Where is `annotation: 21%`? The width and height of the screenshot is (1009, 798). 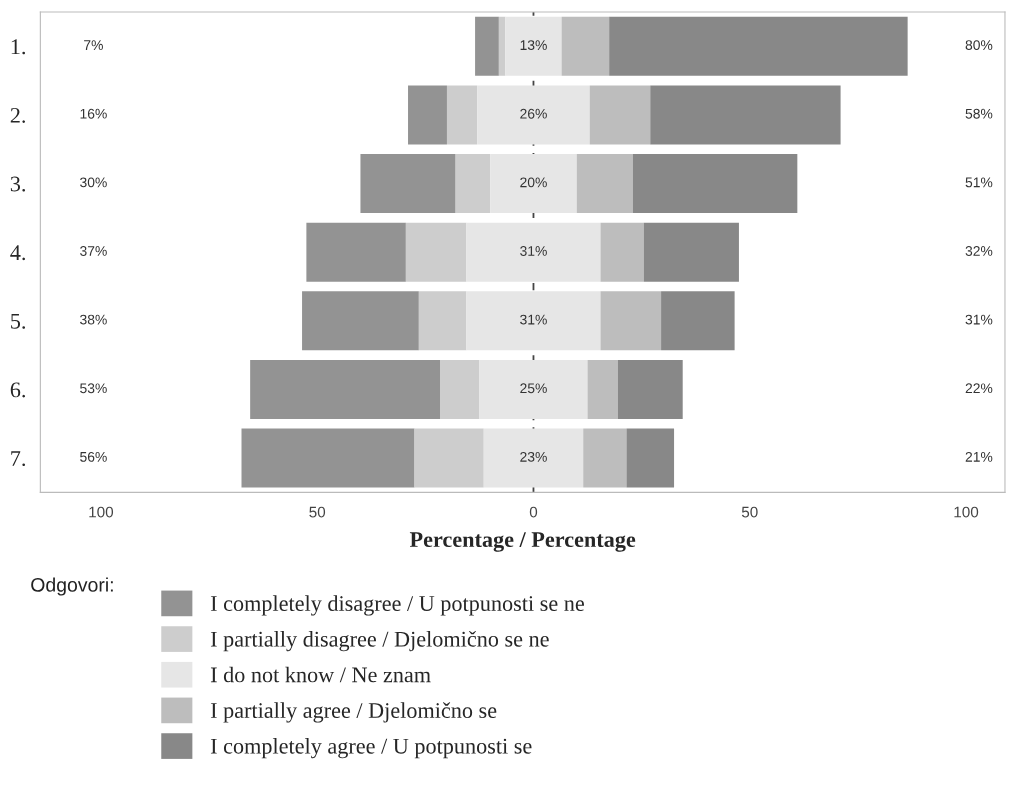 annotation: 21% is located at coordinates (979, 456).